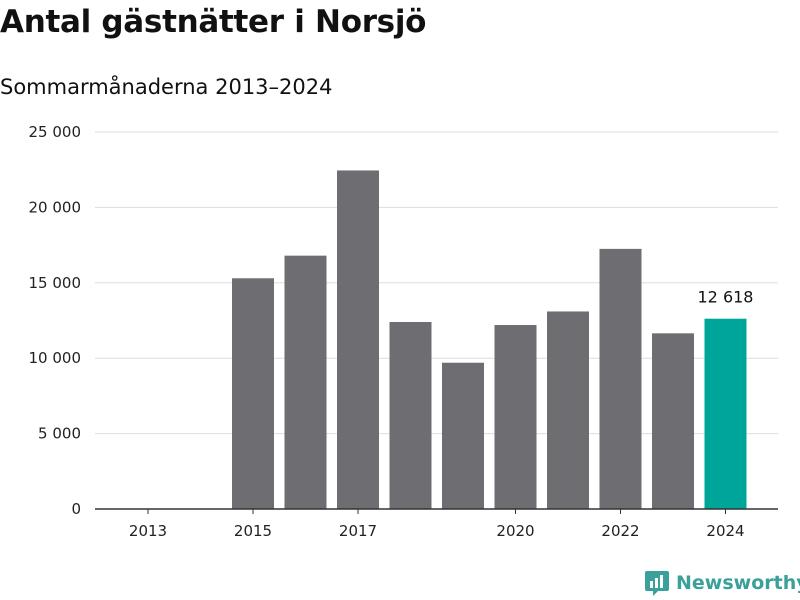 The height and width of the screenshot is (600, 800). What do you see at coordinates (620, 531) in the screenshot?
I see `x-tick-label: 2022` at bounding box center [620, 531].